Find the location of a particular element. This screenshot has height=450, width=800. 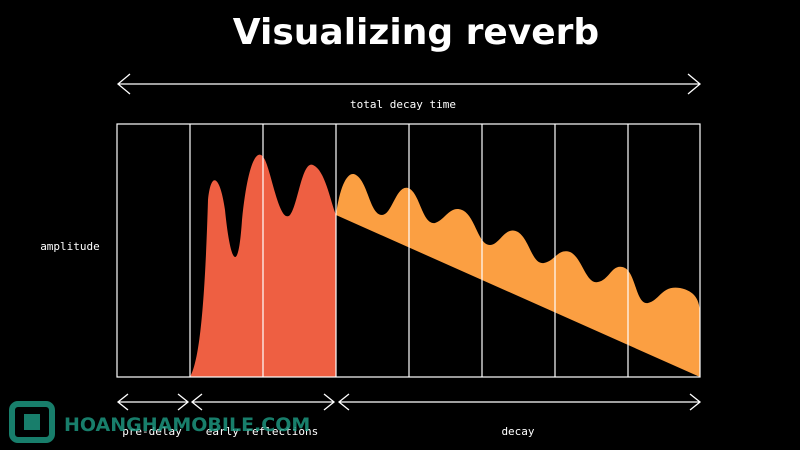

total-arrow is located at coordinates (409, 84).